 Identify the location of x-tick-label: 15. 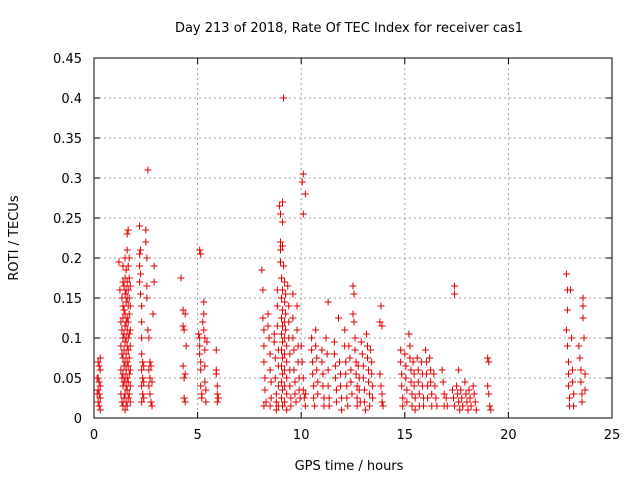
(405, 435).